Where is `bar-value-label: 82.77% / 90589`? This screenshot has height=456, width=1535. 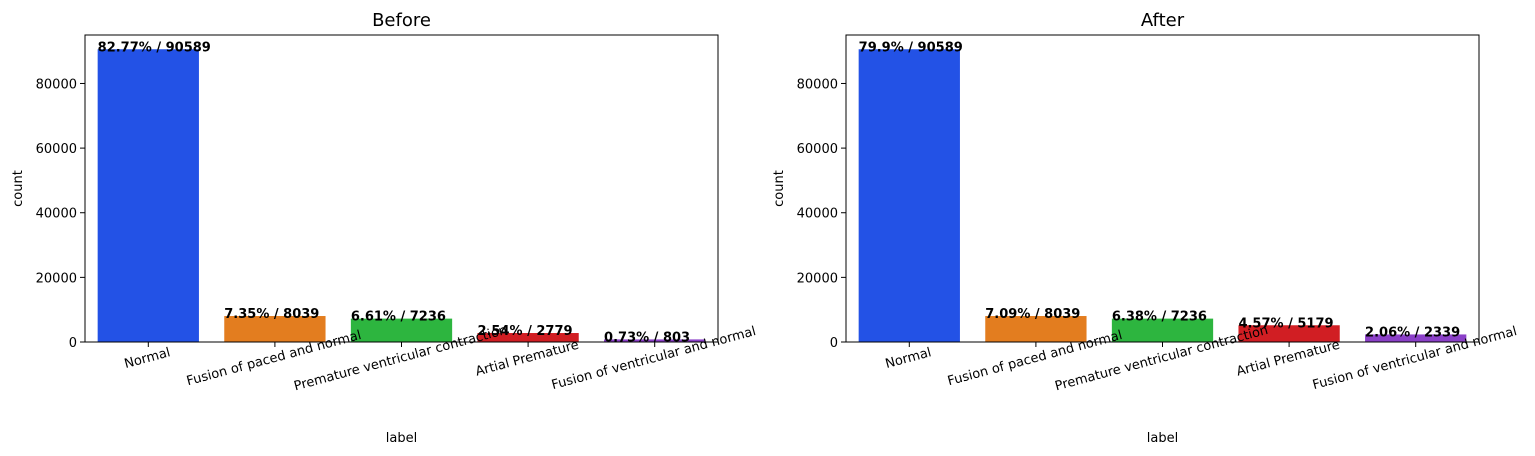 bar-value-label: 82.77% / 90589 is located at coordinates (154, 47).